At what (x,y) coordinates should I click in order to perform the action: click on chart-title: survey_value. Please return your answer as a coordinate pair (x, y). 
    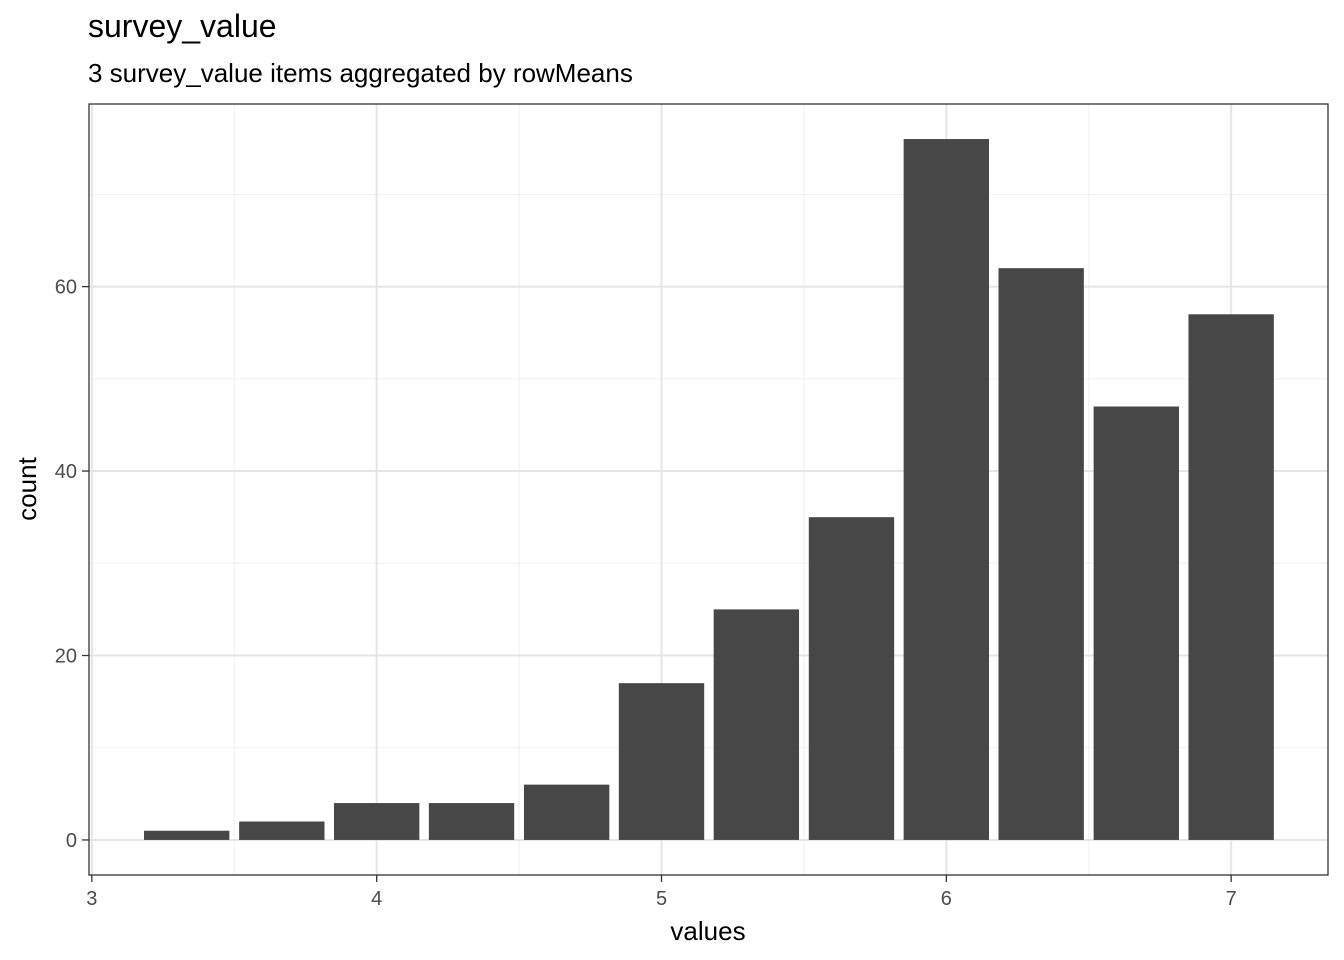
    Looking at the image, I should click on (182, 26).